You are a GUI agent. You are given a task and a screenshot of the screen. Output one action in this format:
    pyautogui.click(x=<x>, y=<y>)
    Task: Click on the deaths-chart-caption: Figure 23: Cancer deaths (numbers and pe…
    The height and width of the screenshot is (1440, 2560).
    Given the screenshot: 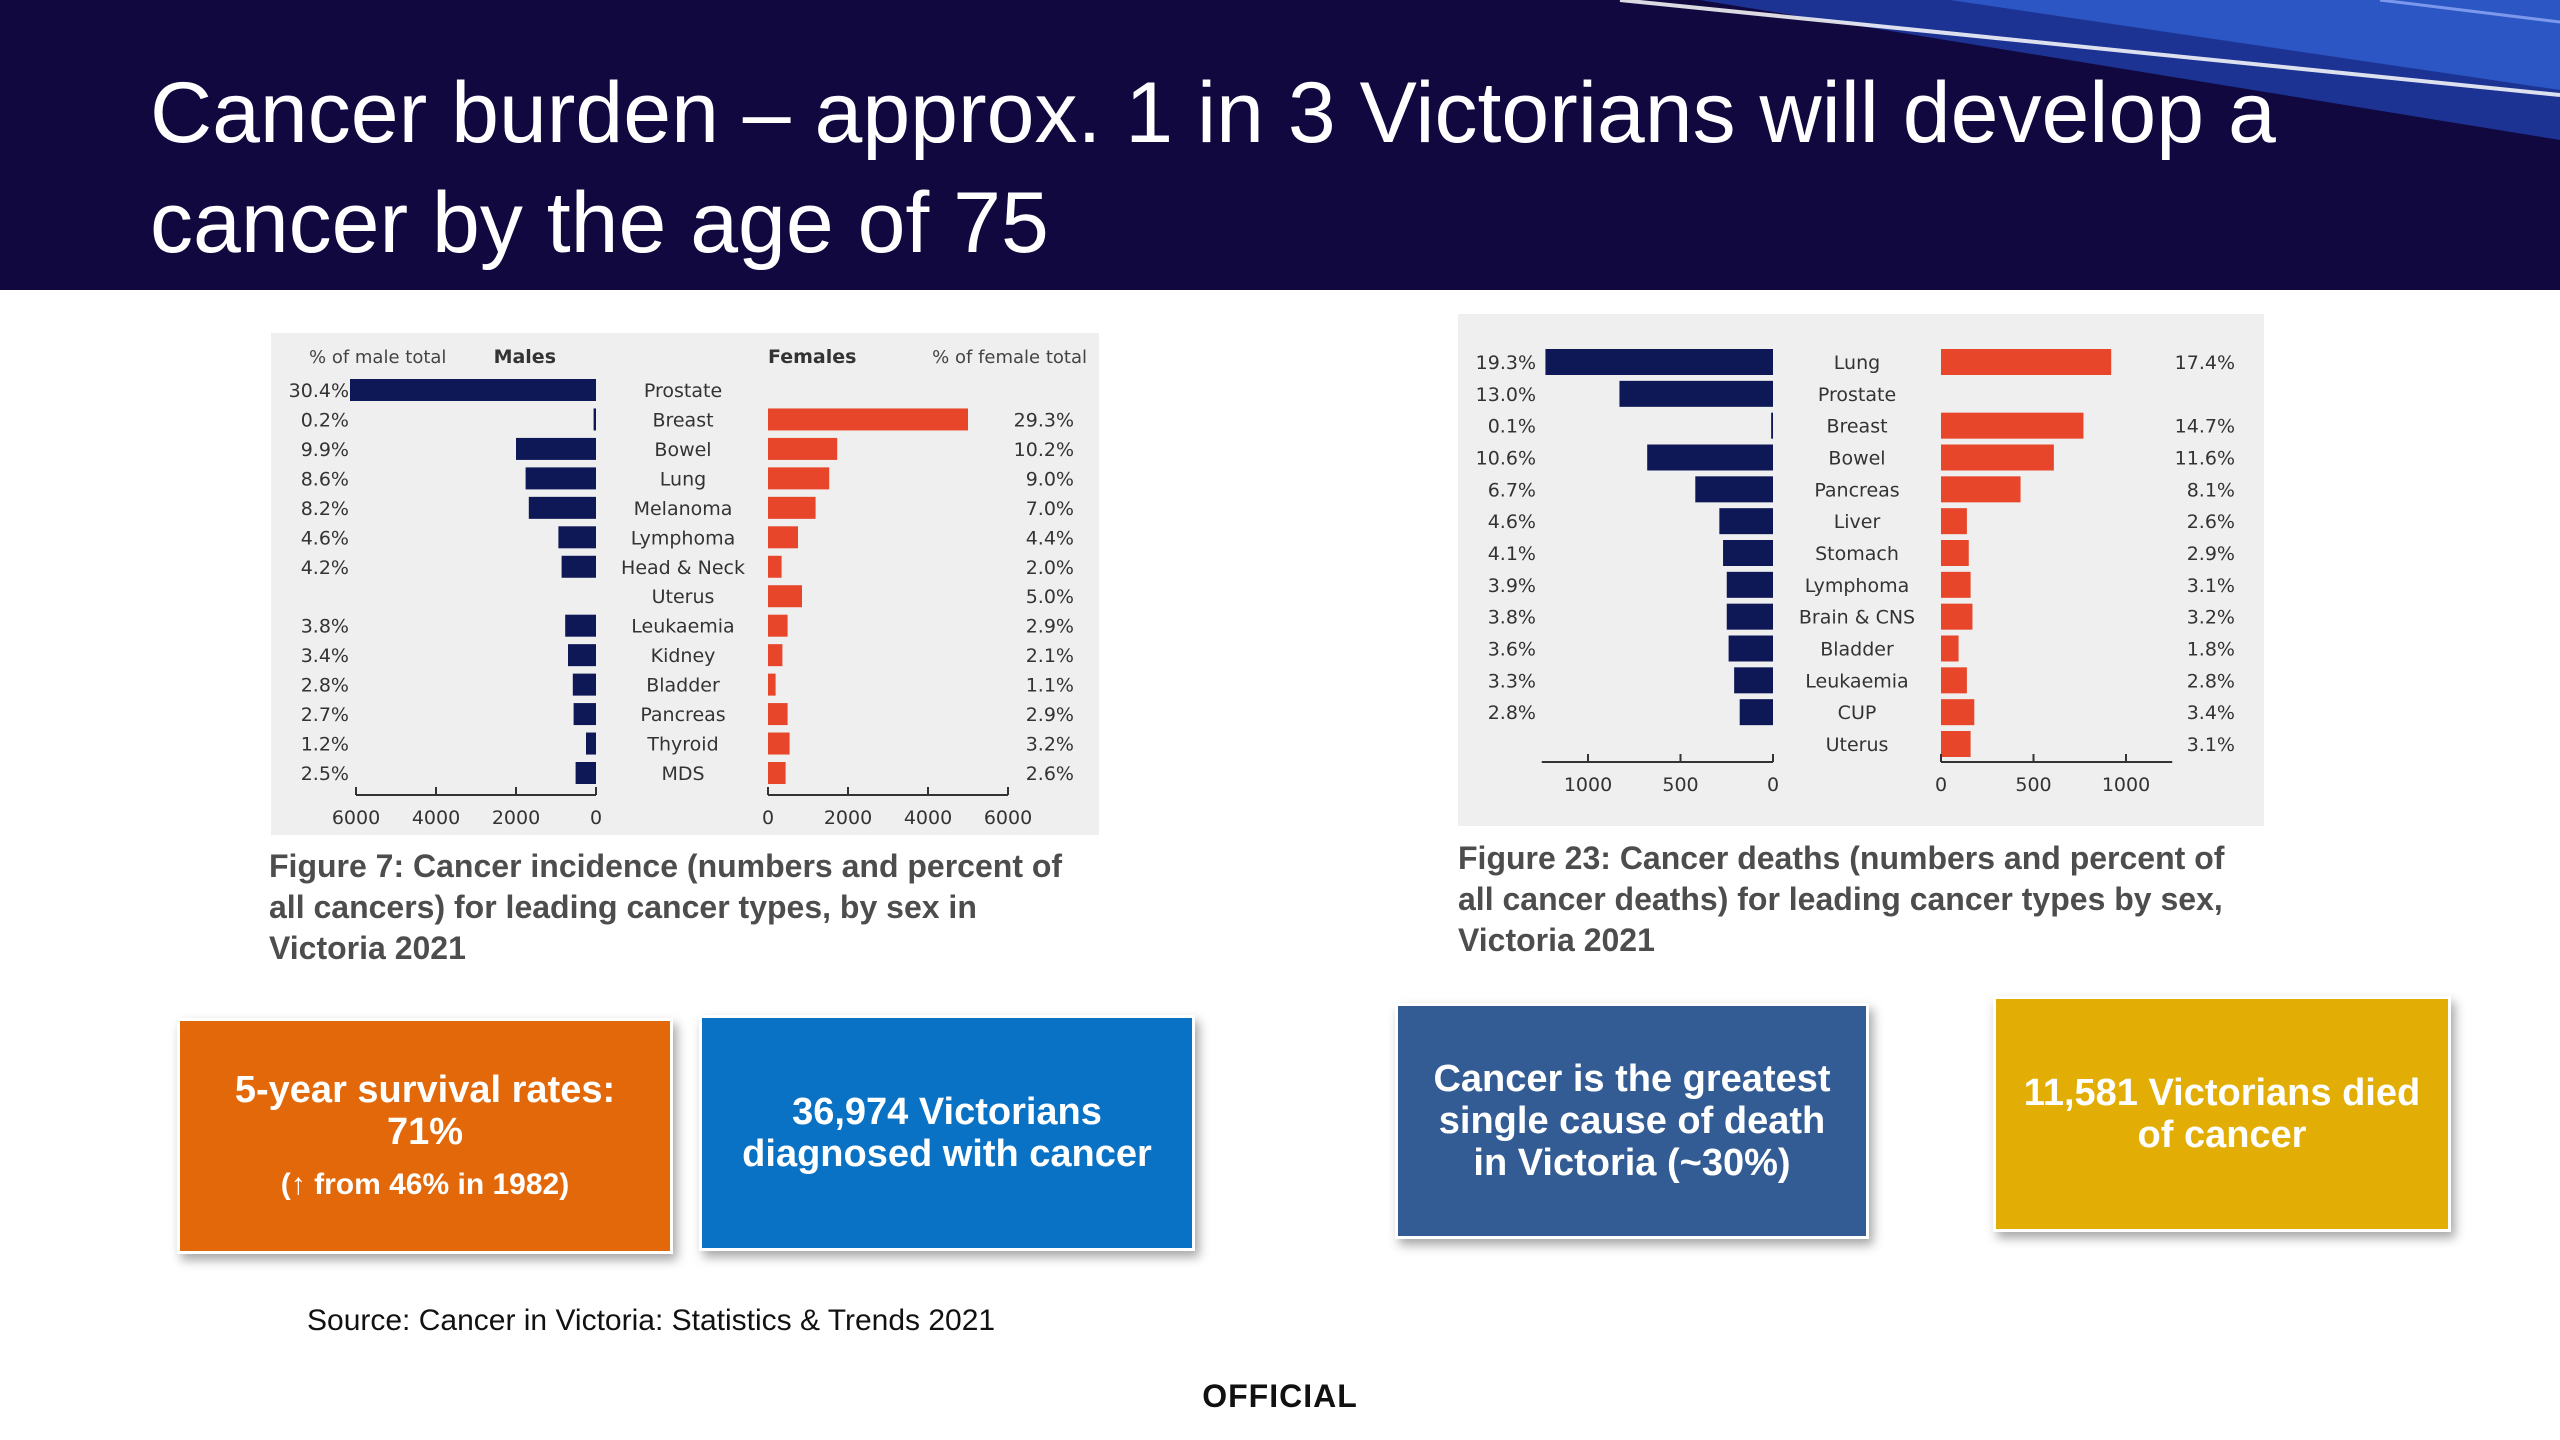 What is the action you would take?
    pyautogui.click(x=1841, y=899)
    